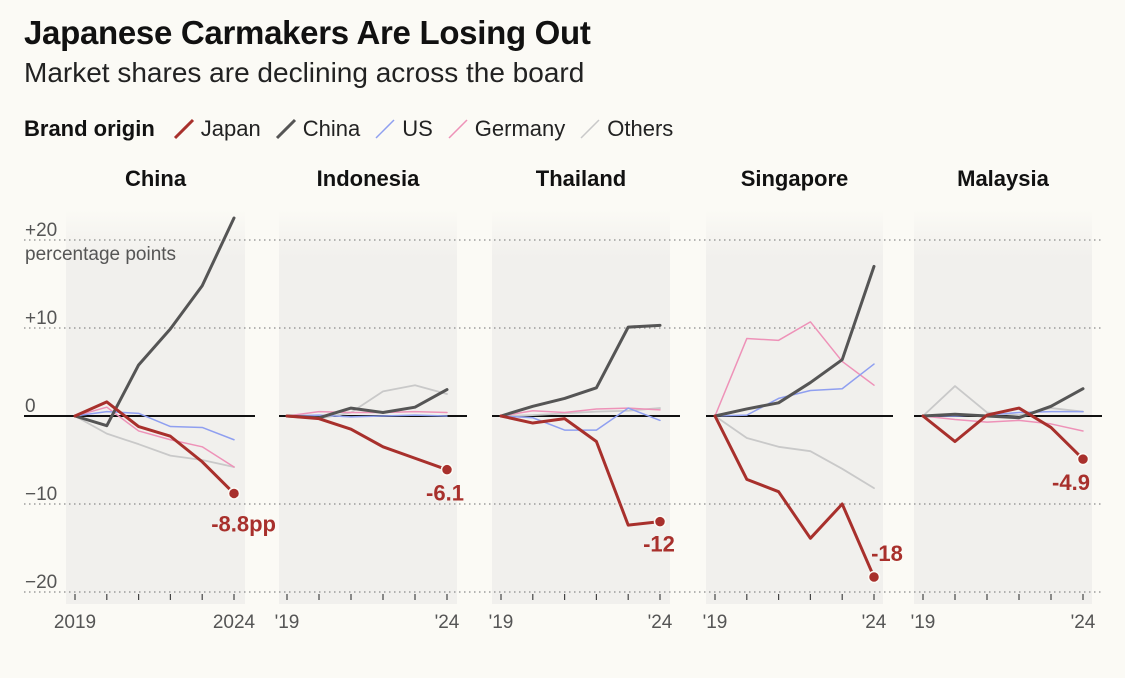 The width and height of the screenshot is (1125, 678). What do you see at coordinates (590, 129) in the screenshot?
I see `legend-swatch-others` at bounding box center [590, 129].